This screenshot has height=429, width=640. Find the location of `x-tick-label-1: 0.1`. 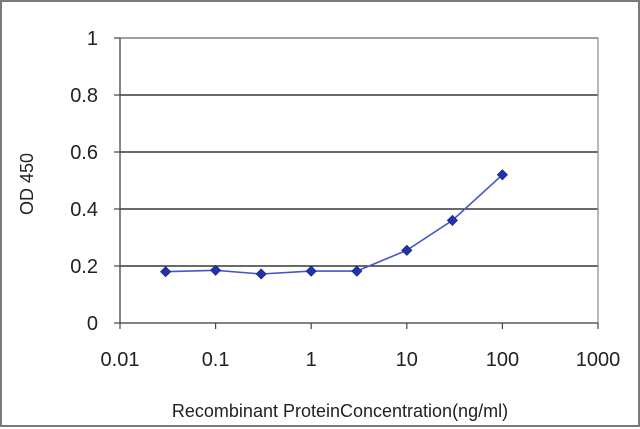

x-tick-label-1: 0.1 is located at coordinates (216, 360).